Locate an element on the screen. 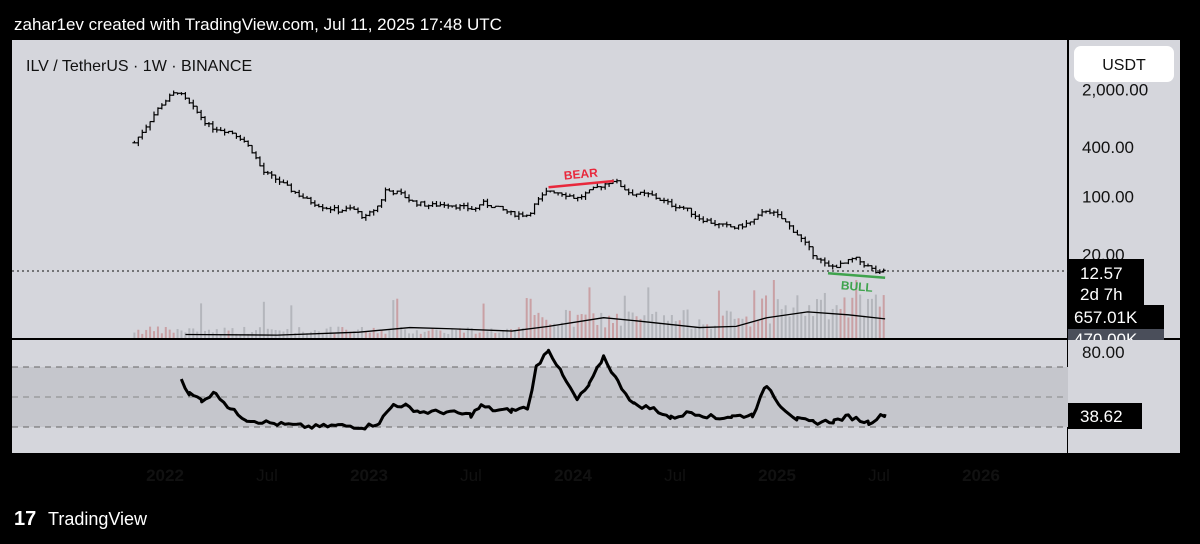  currency-button: USDT is located at coordinates (1124, 64).